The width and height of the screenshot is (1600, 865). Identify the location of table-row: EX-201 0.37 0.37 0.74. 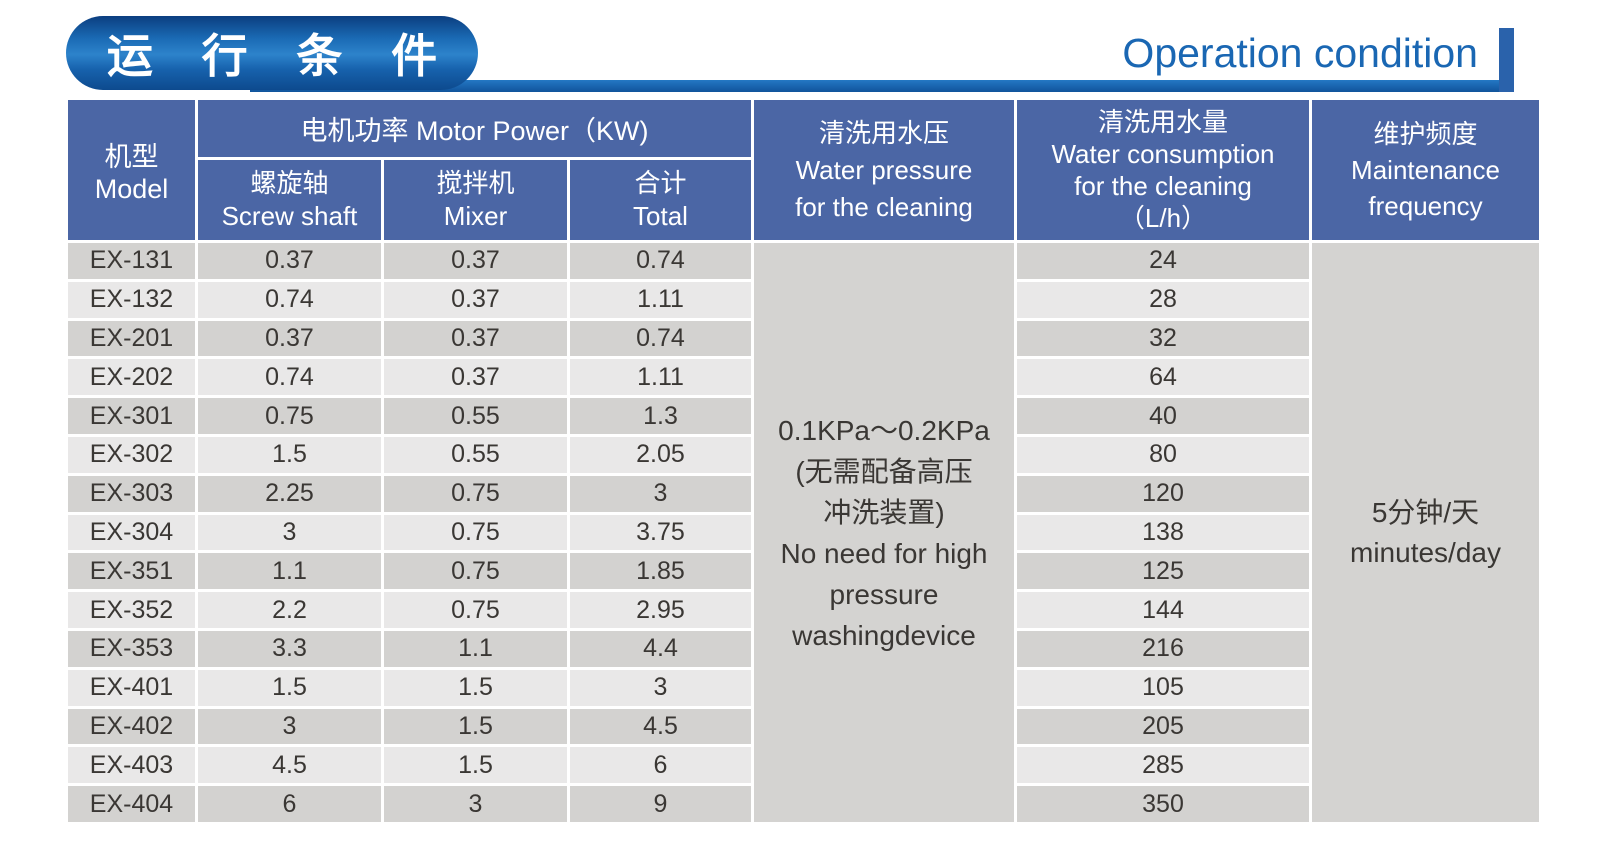
(409, 338).